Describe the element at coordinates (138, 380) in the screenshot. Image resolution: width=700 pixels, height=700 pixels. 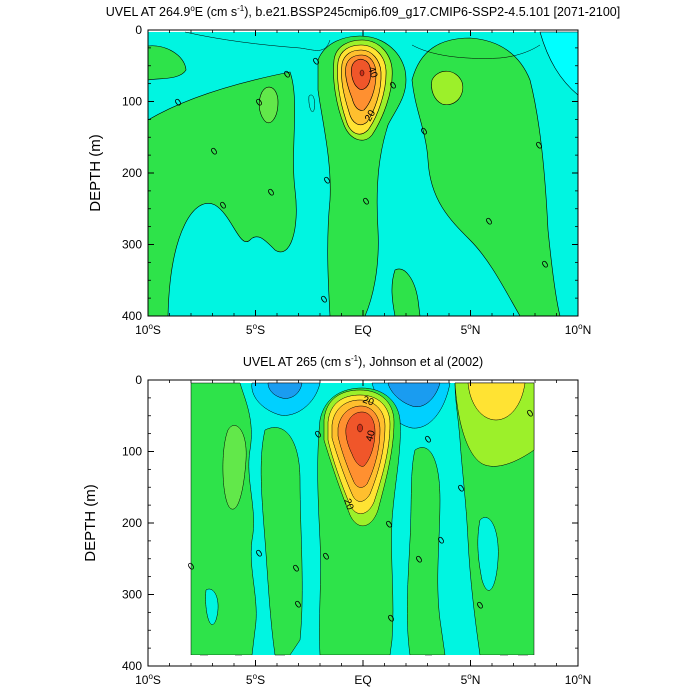
I see `bottom-ytick-label: 0` at that location.